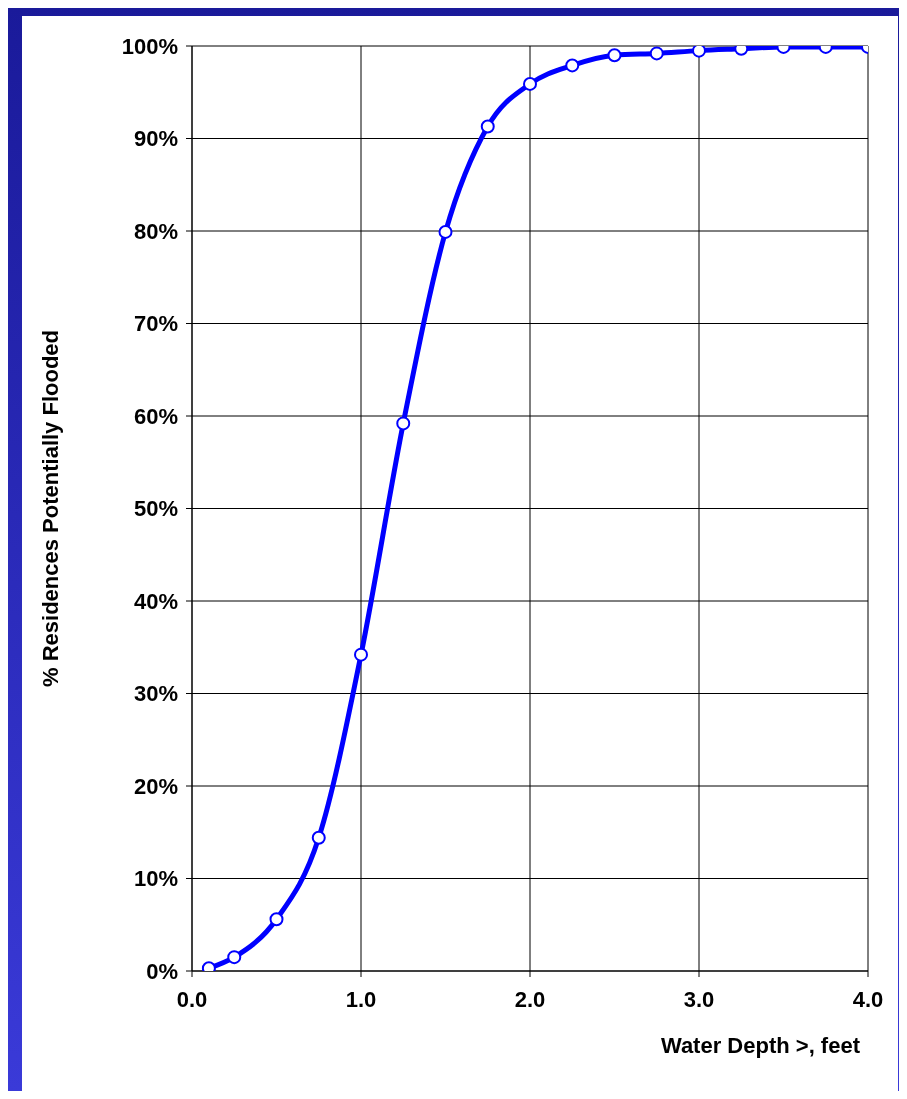 This screenshot has height=1099, width=907. What do you see at coordinates (155, 879) in the screenshot?
I see `y-tick-label: 10%` at bounding box center [155, 879].